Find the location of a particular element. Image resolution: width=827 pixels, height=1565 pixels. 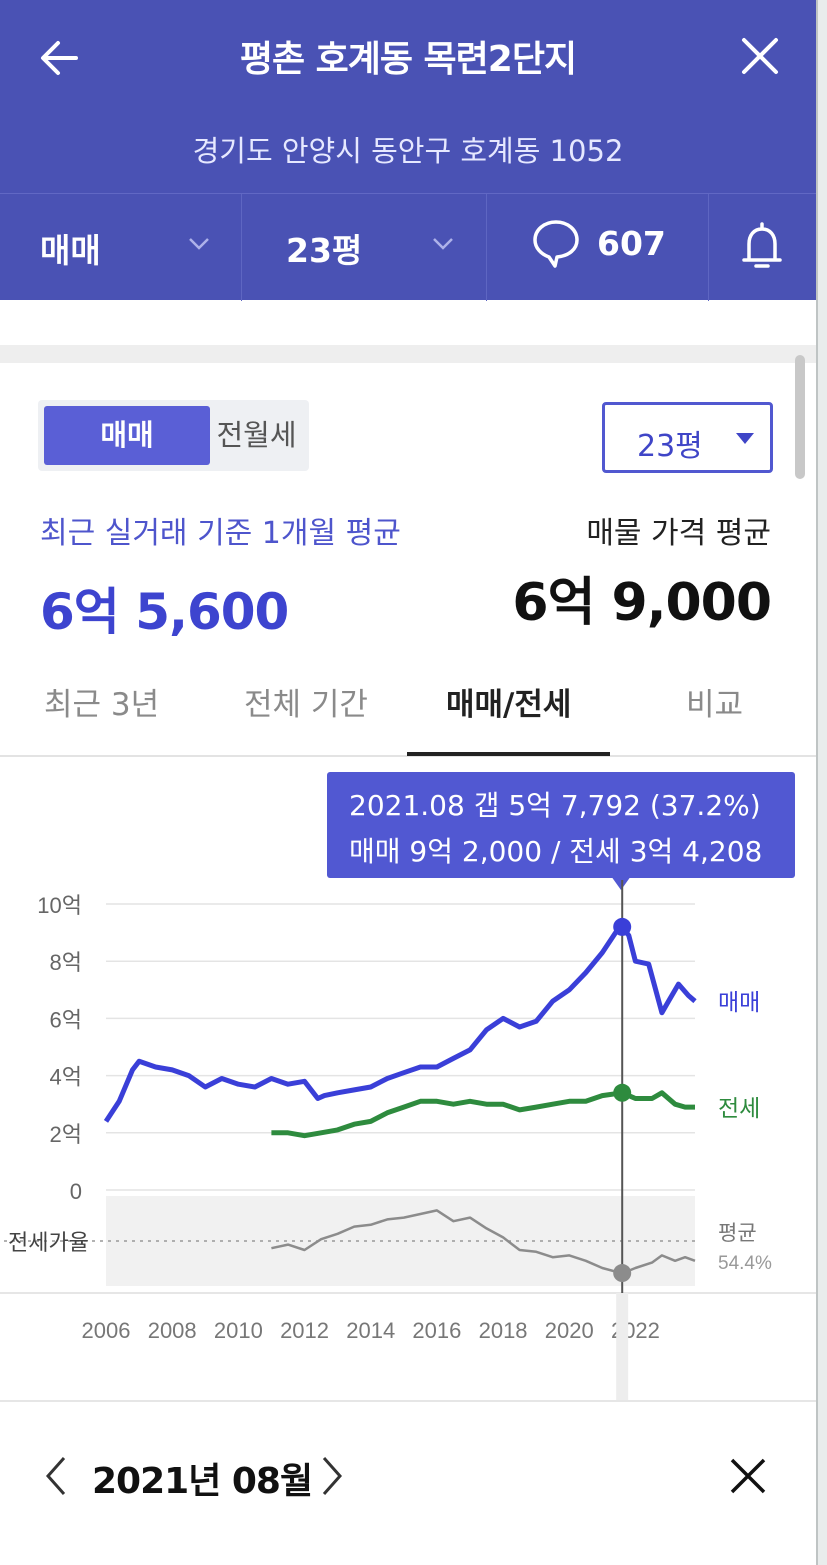

header-toolbar: 매매 23평 607 is located at coordinates (408, 247).